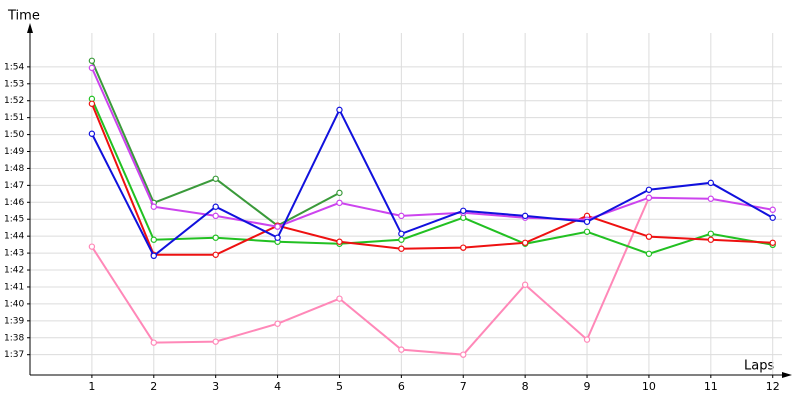  What do you see at coordinates (14, 237) in the screenshot?
I see `y-tick-label: 1:44` at bounding box center [14, 237].